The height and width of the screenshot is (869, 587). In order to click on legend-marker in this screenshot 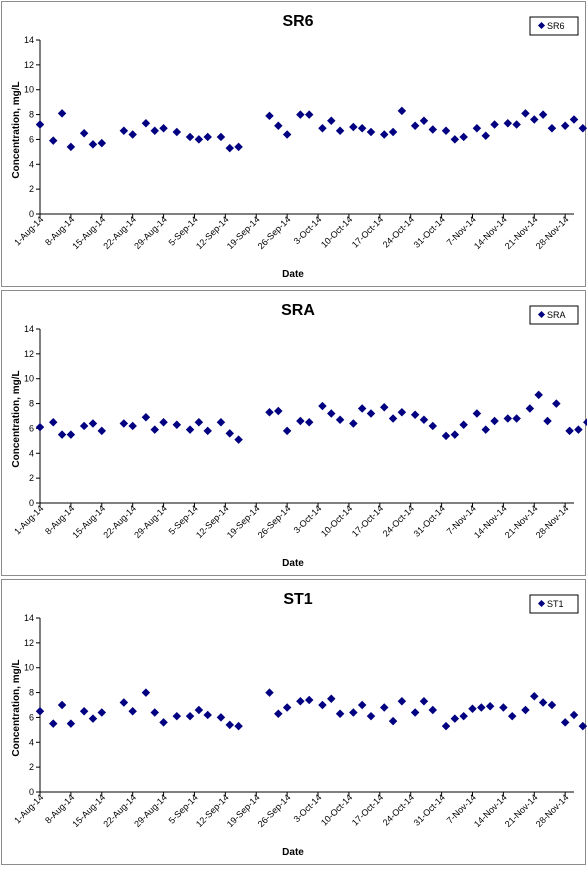, I will do `click(541, 603)`.